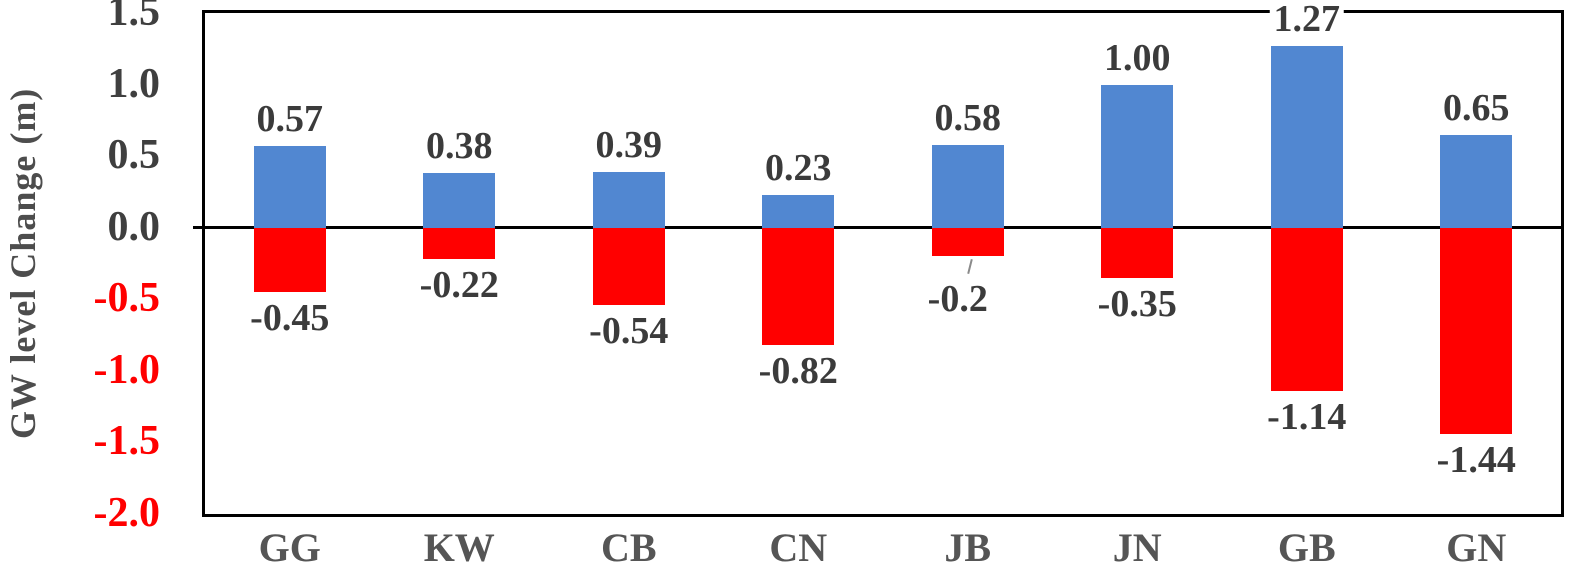  I want to click on bar-negative-JB, so click(967, 242).